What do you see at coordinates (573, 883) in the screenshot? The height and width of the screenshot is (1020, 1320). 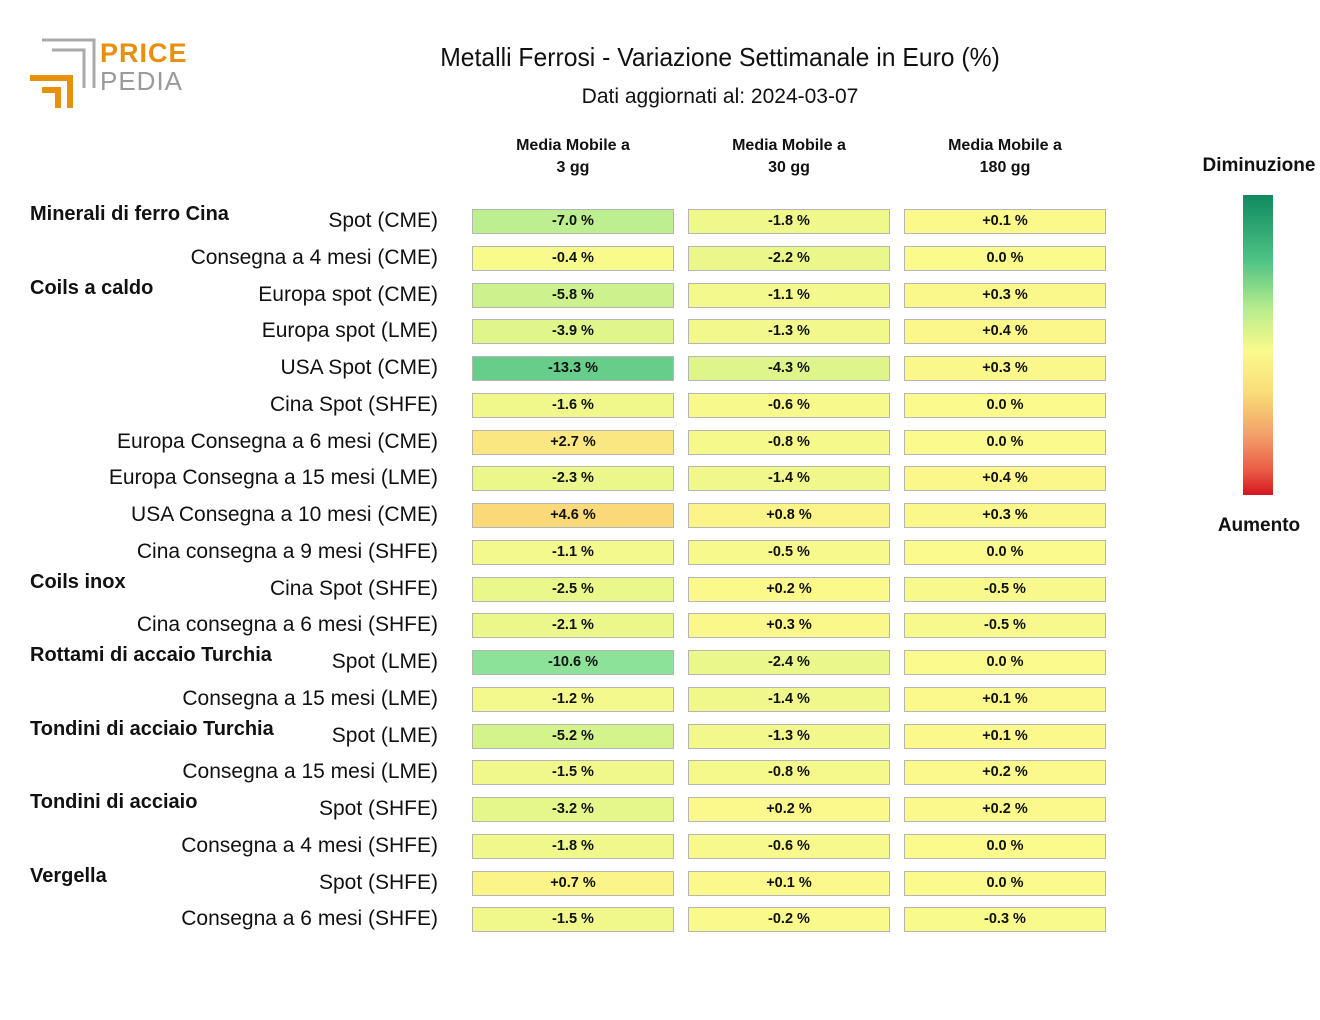 I see `heatmap-cell: +0.7 %` at bounding box center [573, 883].